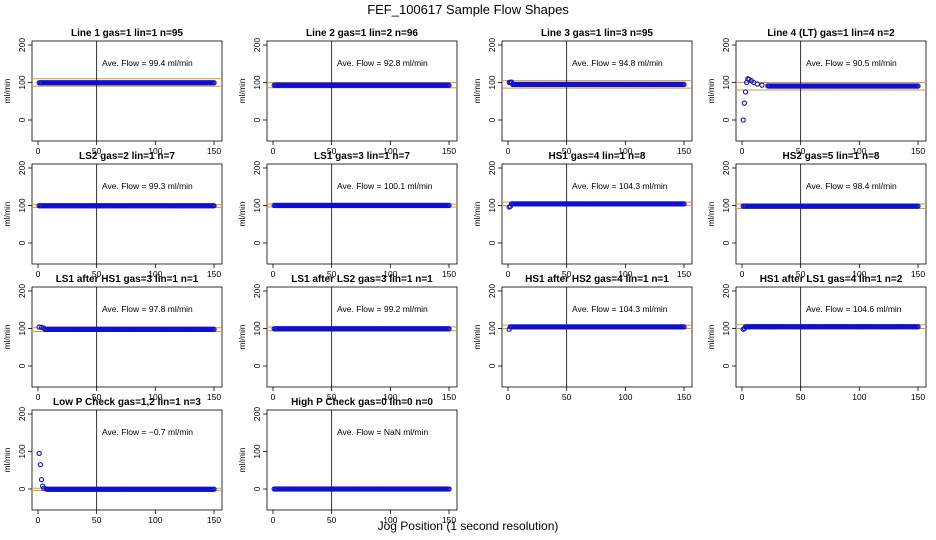 The image size is (936, 540). Describe the element at coordinates (831, 33) in the screenshot. I see `panel-title: Line 4 (LT) gas=1 lin=4 n=2` at that location.